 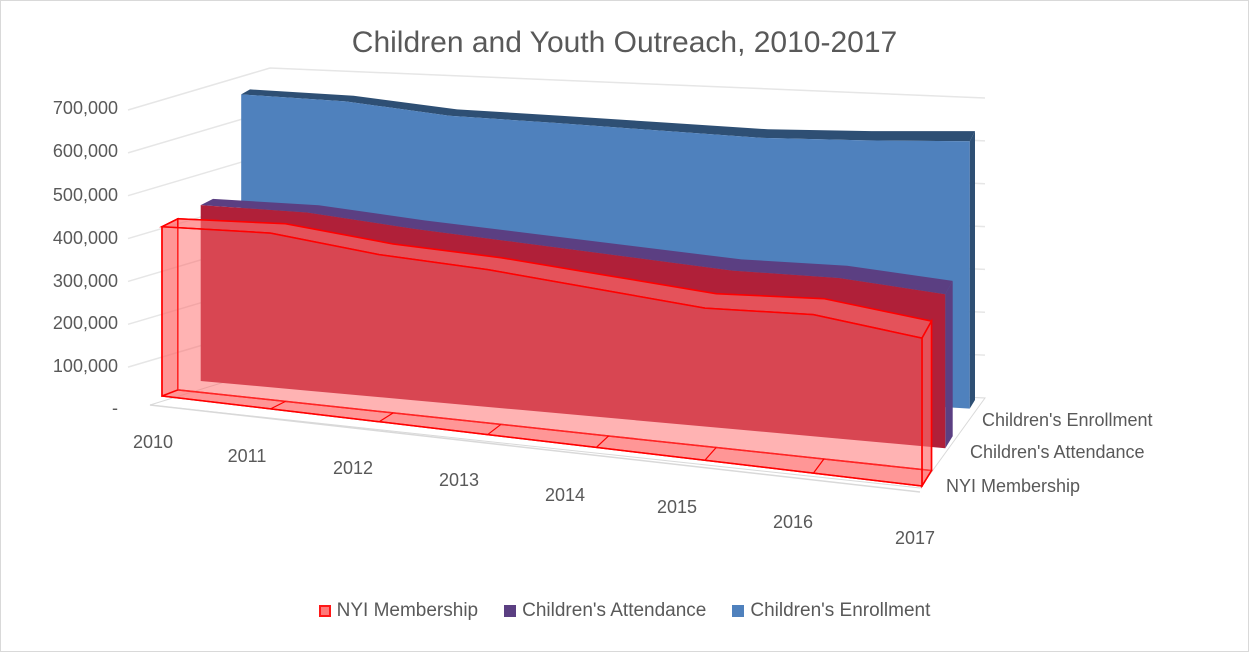 What do you see at coordinates (85, 281) in the screenshot?
I see `y-tick-label: 300,000` at bounding box center [85, 281].